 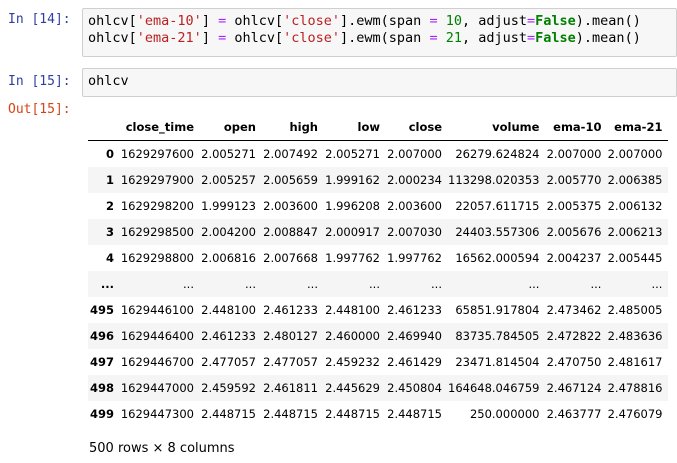 I want to click on table-cell: 2.476079, so click(x=635, y=414).